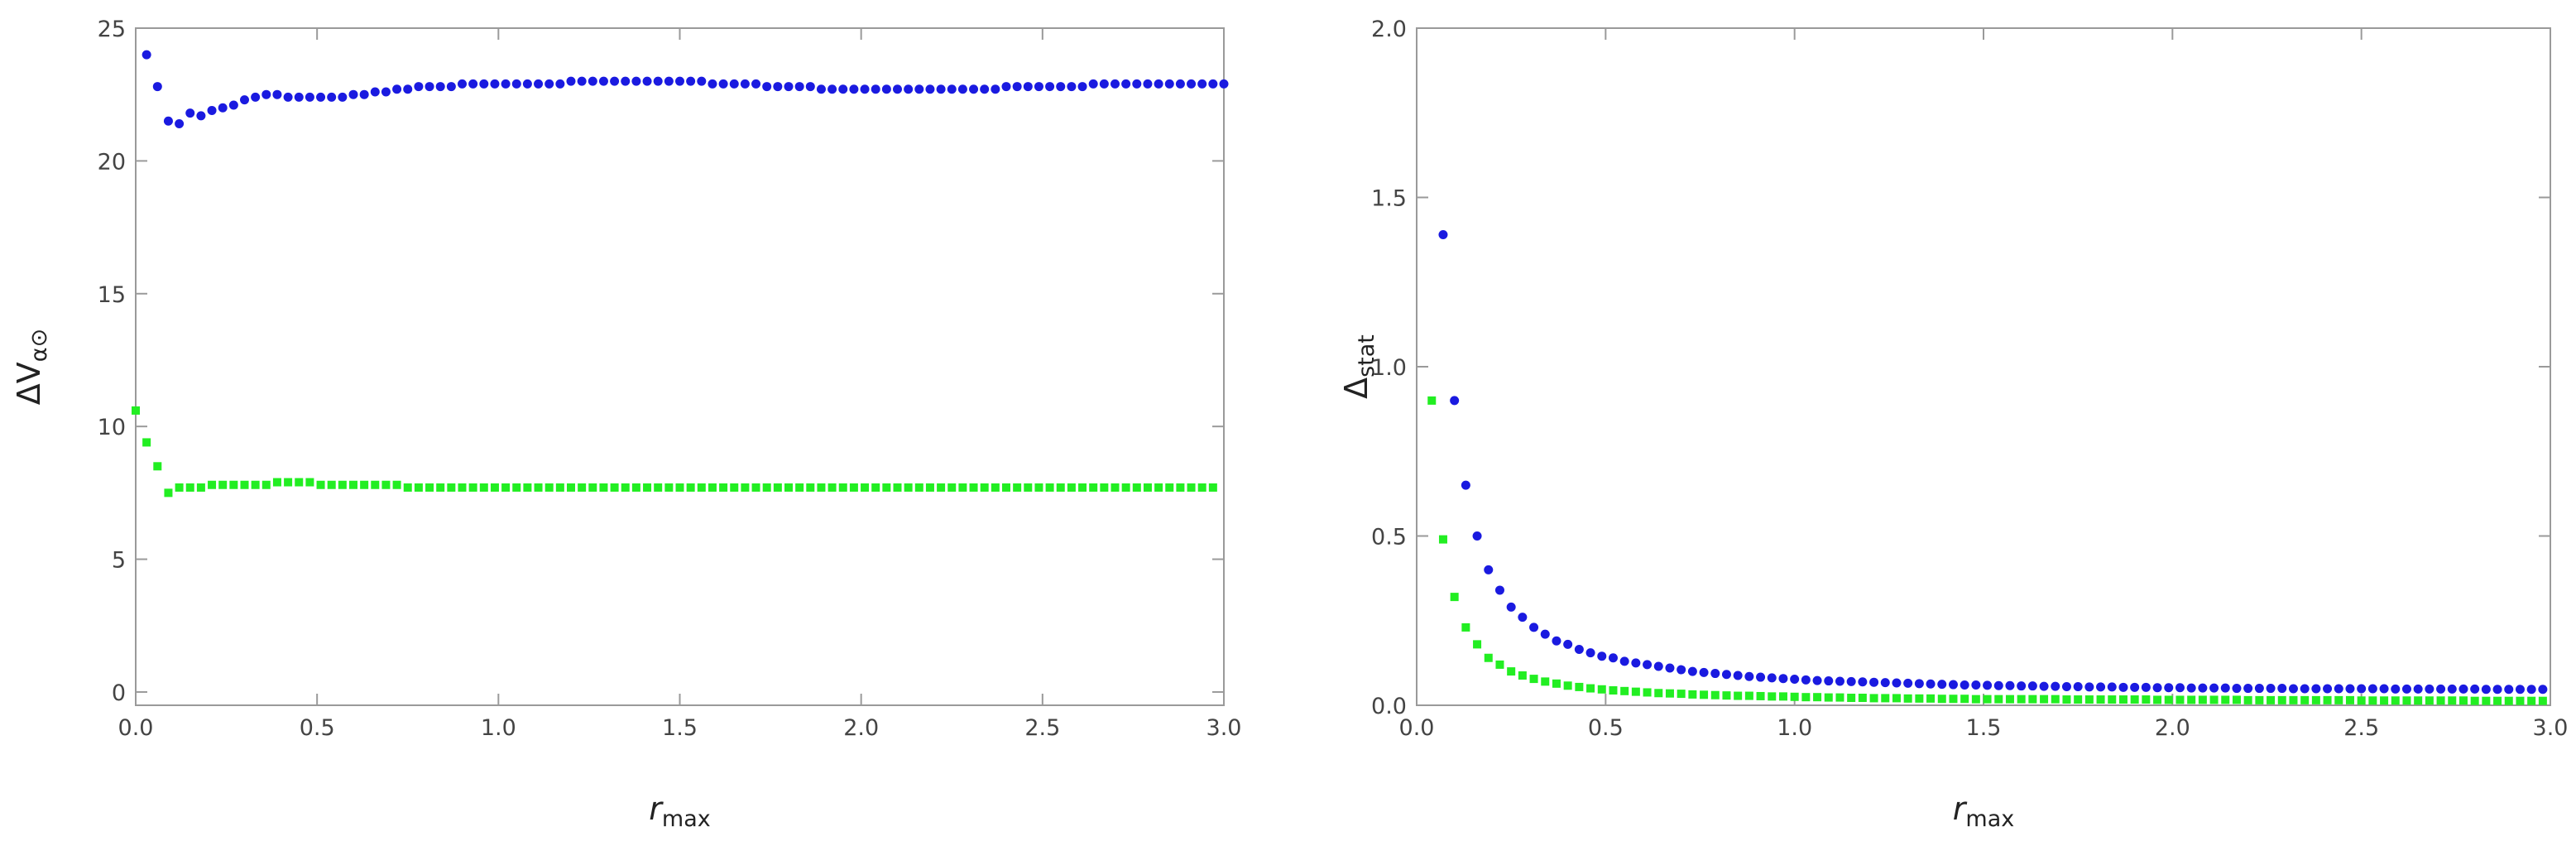 The height and width of the screenshot is (846, 2576). I want to click on x-tick-label: 3.0, so click(2551, 728).